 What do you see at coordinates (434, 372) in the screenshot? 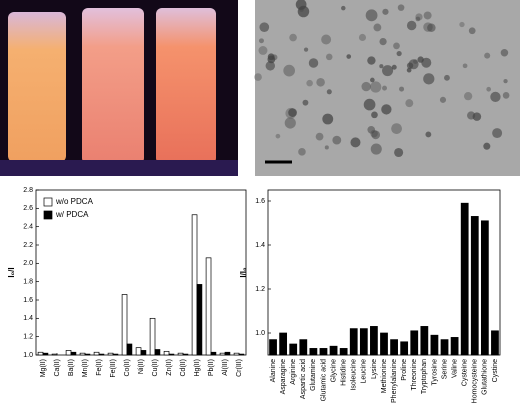
I see `x-tick-label: Tyrosine` at bounding box center [434, 372].